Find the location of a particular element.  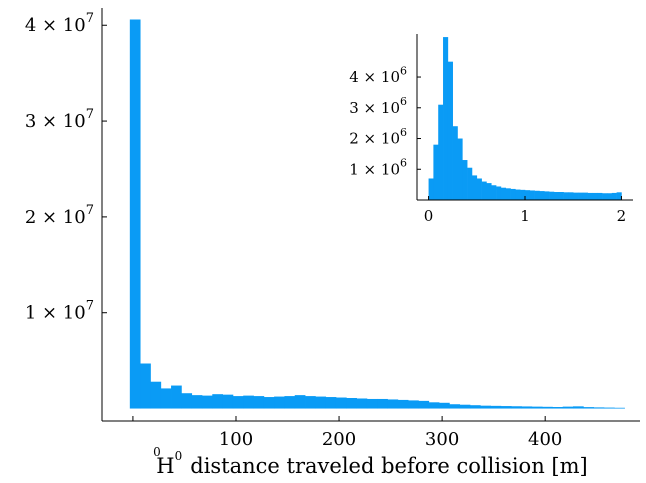

y-tick-label: 1 × 10⁷ is located at coordinates (59, 311).